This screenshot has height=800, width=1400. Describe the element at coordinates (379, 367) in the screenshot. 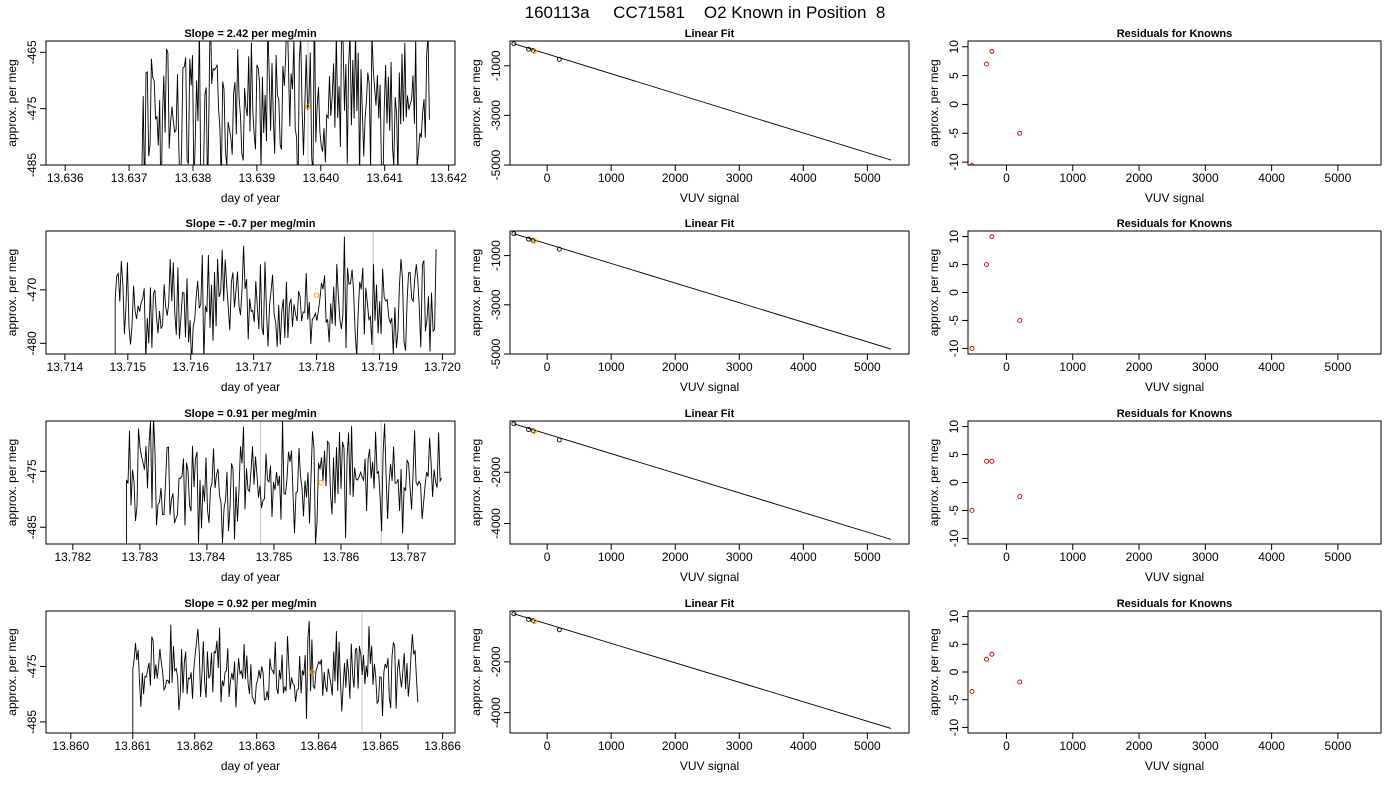

I see `x-tick-label: 13.719` at that location.